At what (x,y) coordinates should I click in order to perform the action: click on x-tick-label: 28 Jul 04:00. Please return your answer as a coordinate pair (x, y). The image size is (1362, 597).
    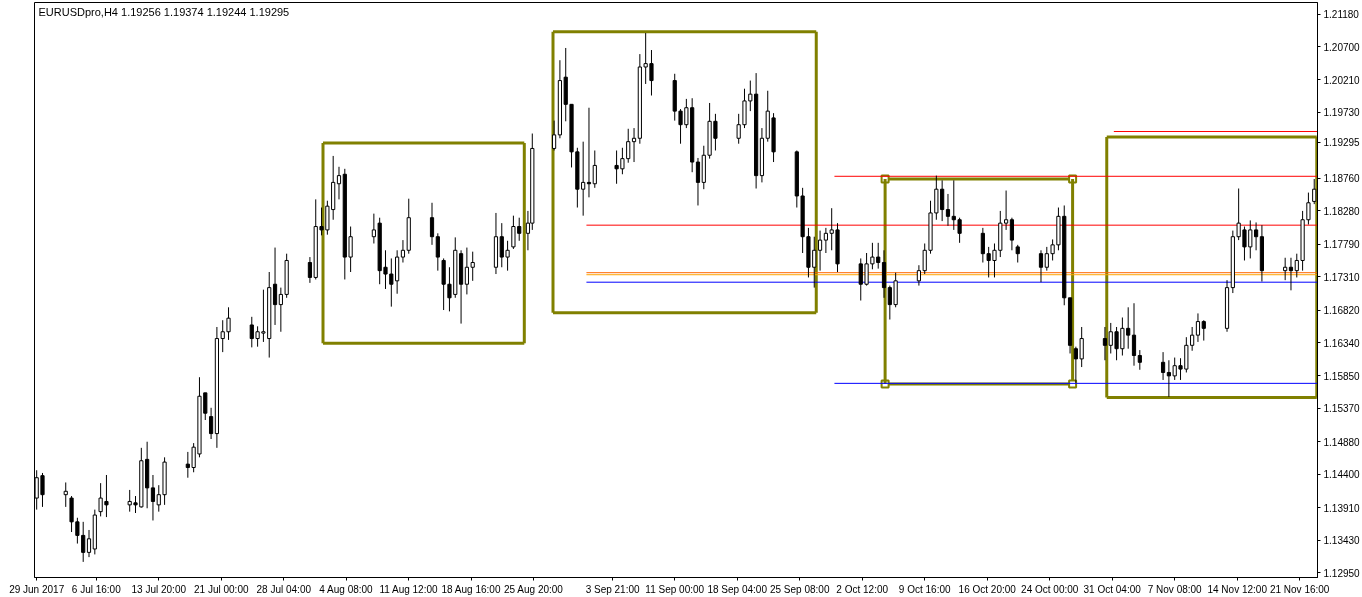
    Looking at the image, I should click on (284, 589).